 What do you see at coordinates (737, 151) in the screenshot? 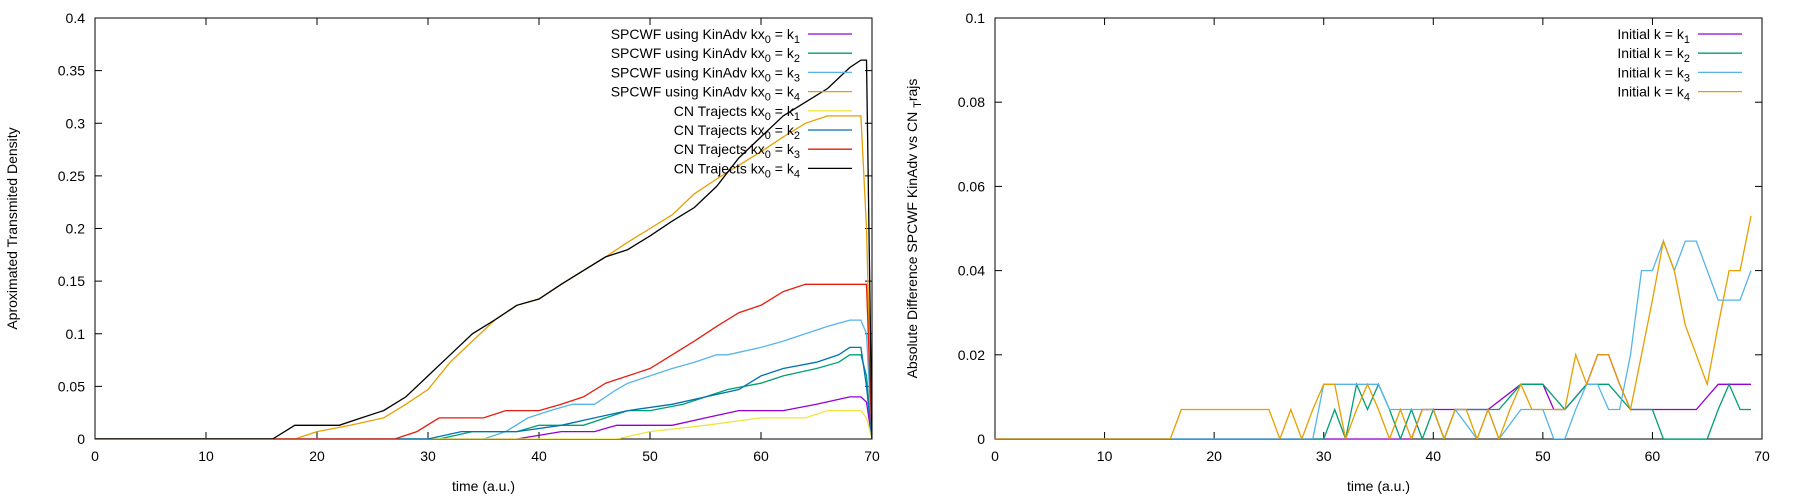
I see `legend-label-7: CN Trajects kx0 = k3` at bounding box center [737, 151].